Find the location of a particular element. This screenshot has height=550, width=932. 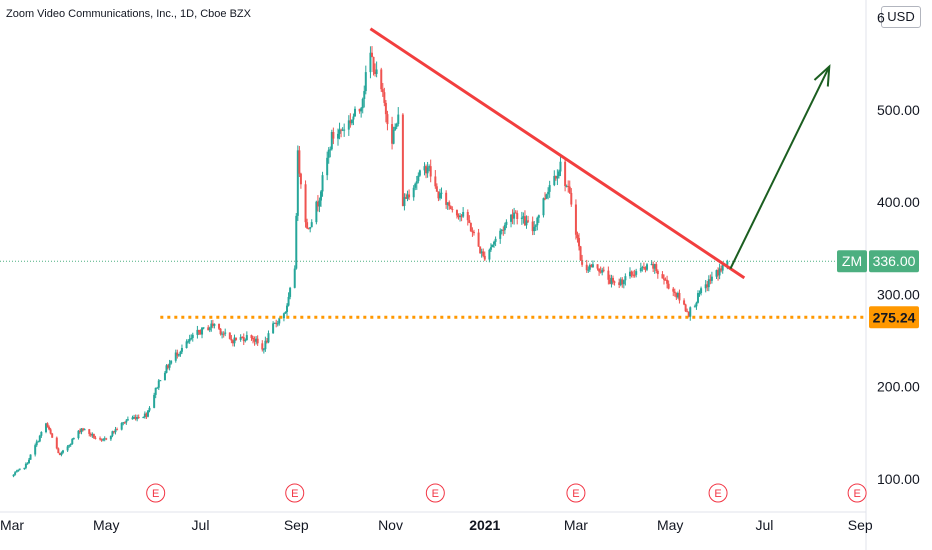

currency-button: USD is located at coordinates (901, 17).